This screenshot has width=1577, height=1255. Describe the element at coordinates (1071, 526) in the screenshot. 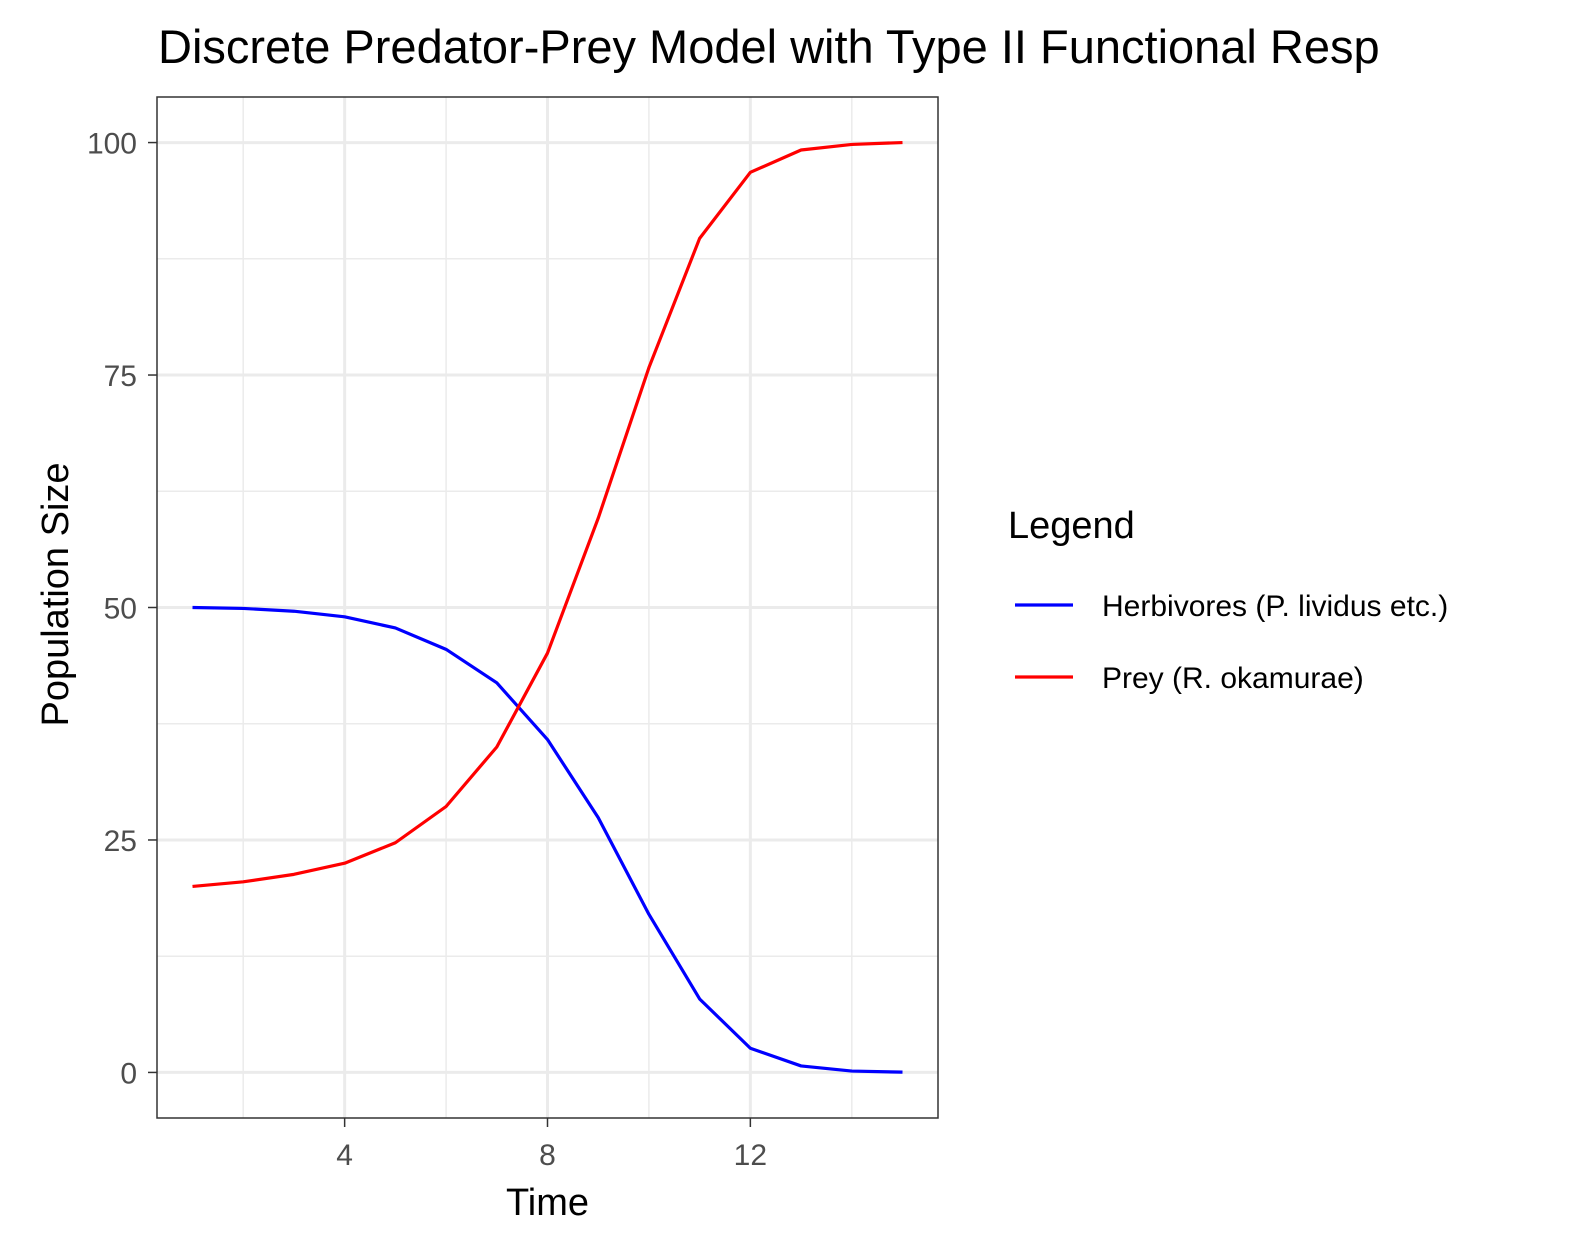

I see `legend-title: Legend` at that location.